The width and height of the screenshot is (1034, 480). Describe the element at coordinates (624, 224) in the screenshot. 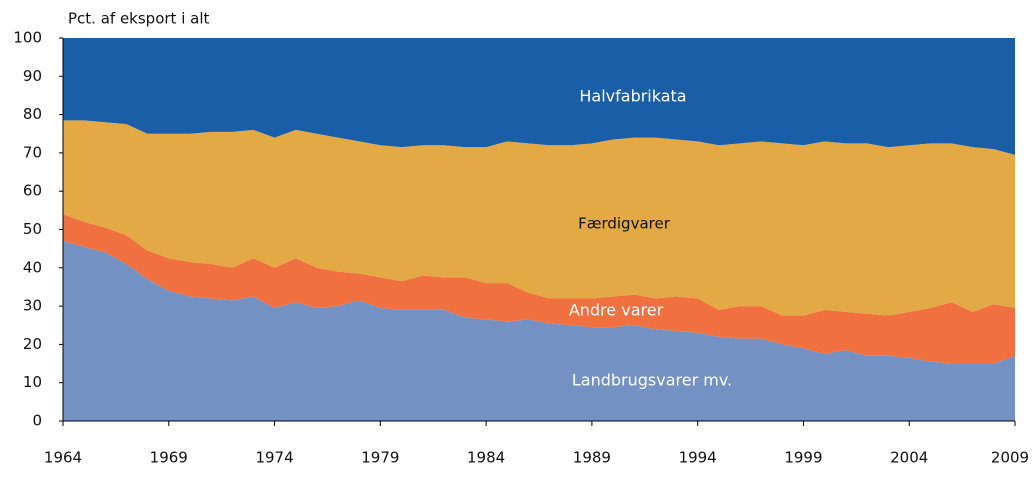

I see `series-label: Færdigvarer` at that location.